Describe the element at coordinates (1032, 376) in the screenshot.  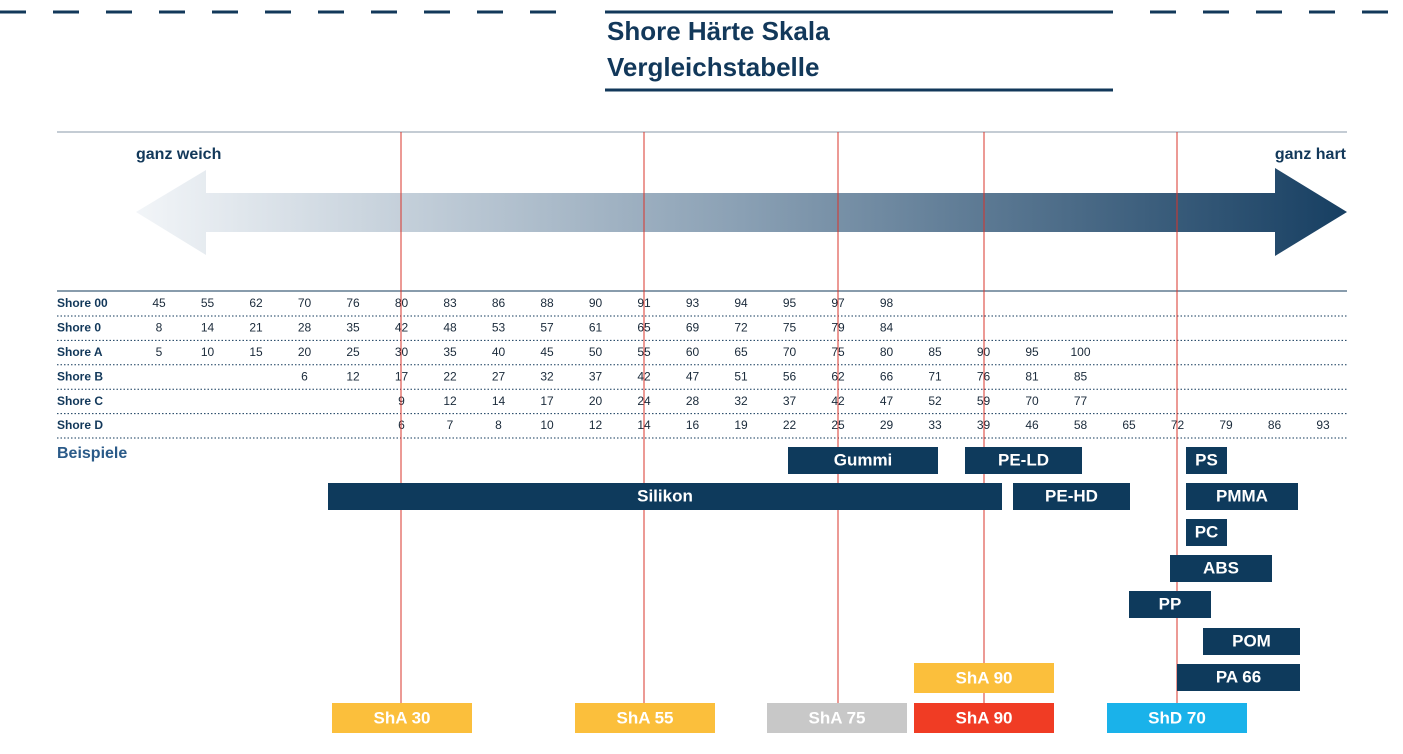
I see `cell: 81` at that location.